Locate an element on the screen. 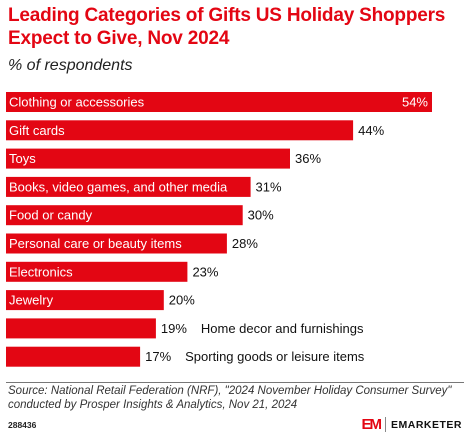 The width and height of the screenshot is (470, 440). value-label: 54% is located at coordinates (415, 102).